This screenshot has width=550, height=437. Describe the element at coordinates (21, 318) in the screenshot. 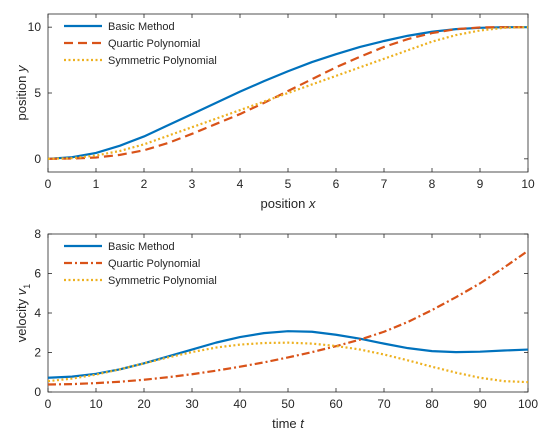

I see `y-axis-label-part: velocity` at that location.